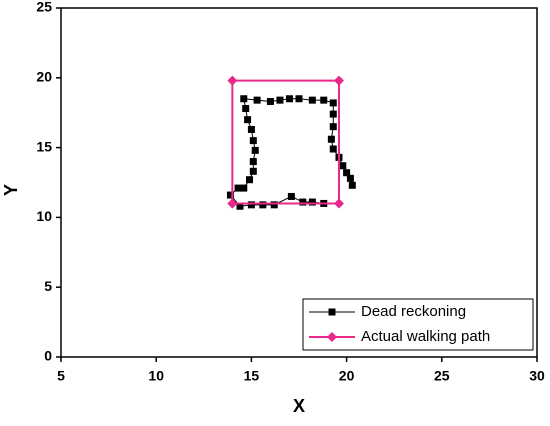  What do you see at coordinates (252, 376) in the screenshot?
I see `x-tick-label: 15` at bounding box center [252, 376].